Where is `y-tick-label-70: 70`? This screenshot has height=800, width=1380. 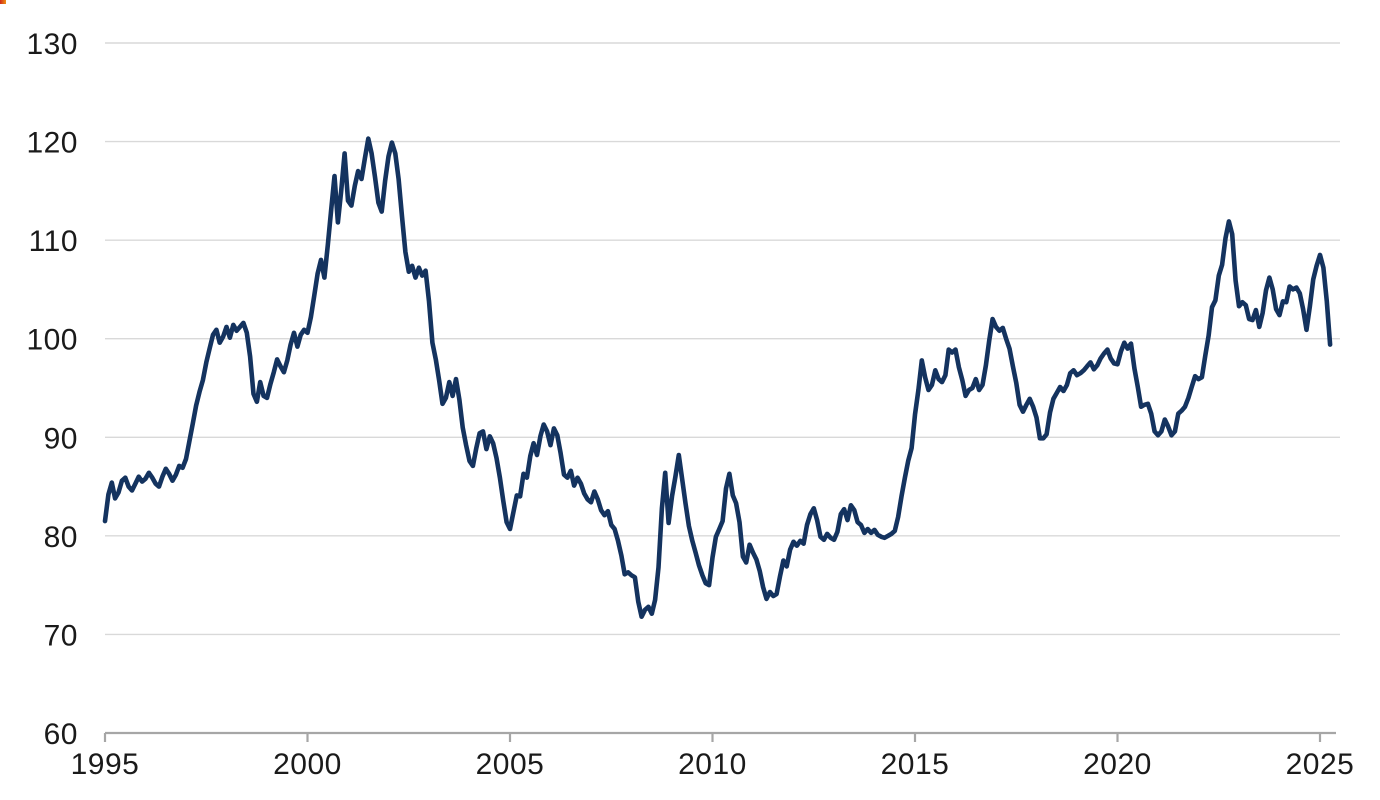 y-tick-label-70: 70 is located at coordinates (61, 635).